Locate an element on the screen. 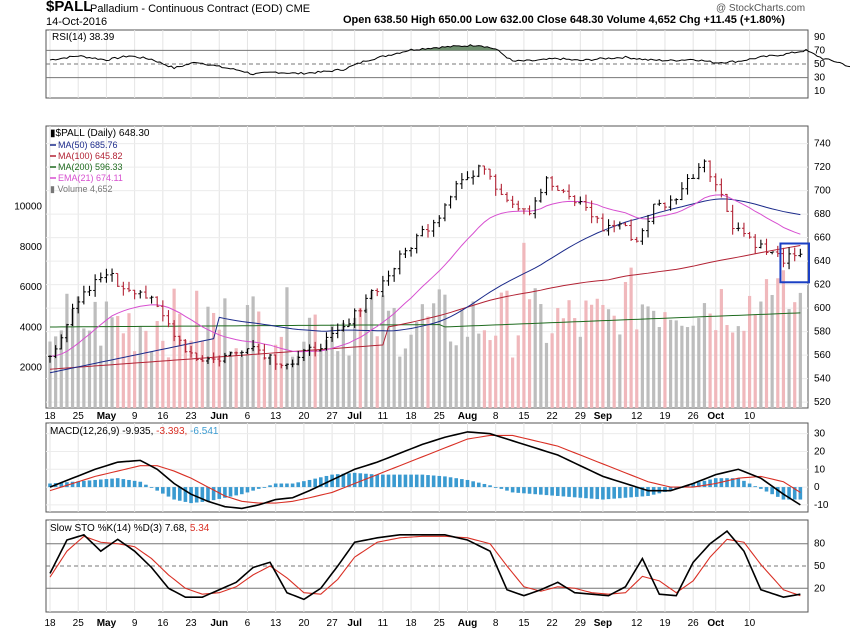 The image size is (850, 633). price-legend-title: ▮$PALL (Daily) 648.30 is located at coordinates (100, 133).